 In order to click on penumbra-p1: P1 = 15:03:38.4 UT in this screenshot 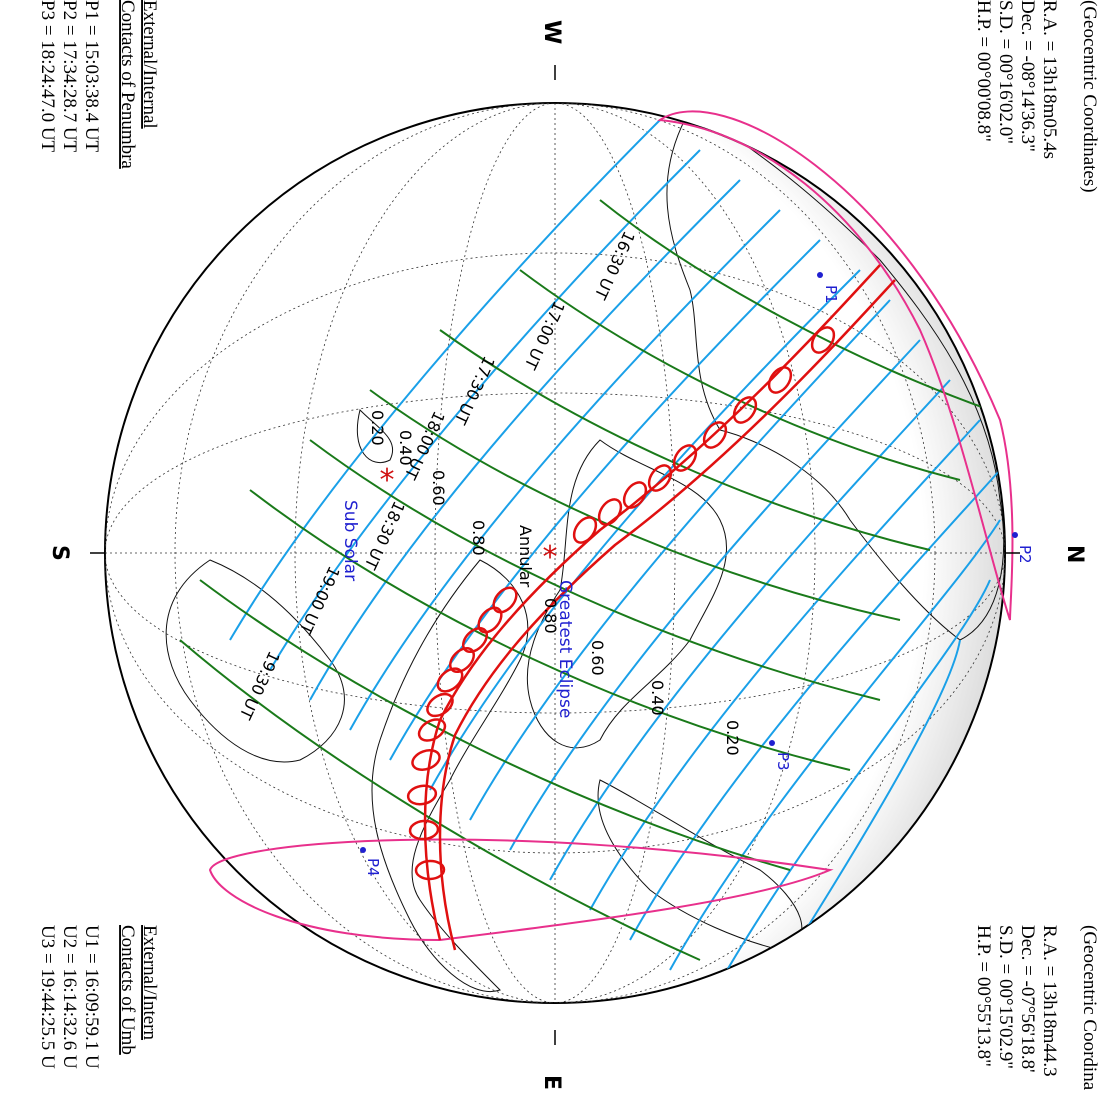, I will do `click(91, 76)`.